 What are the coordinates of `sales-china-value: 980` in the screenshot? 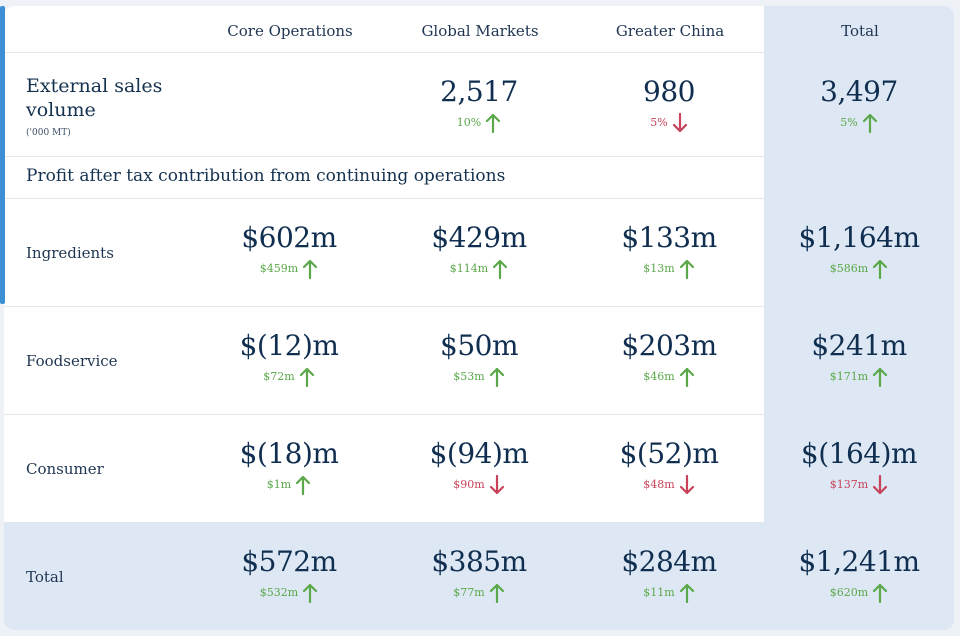 It's located at (669, 91).